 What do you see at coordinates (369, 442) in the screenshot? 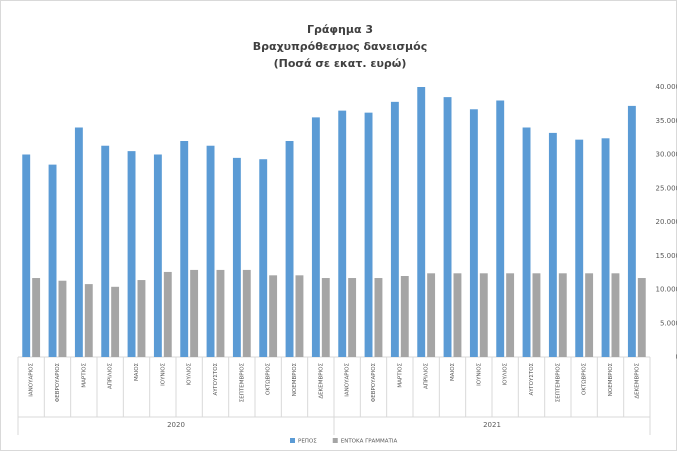
I see `legend-label: ΕΝΤΟΚΑ ΓΡΑΜΜΑΤΙΑ` at bounding box center [369, 442].